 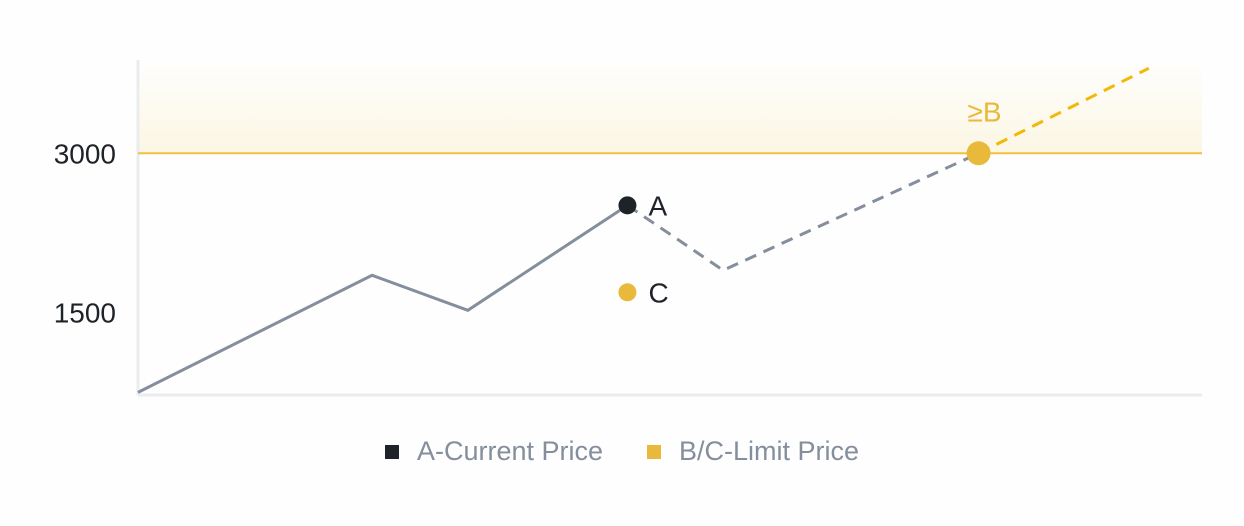 What do you see at coordinates (622, 451) in the screenshot?
I see `legend: A-Current Price B/C-Limit Price` at bounding box center [622, 451].